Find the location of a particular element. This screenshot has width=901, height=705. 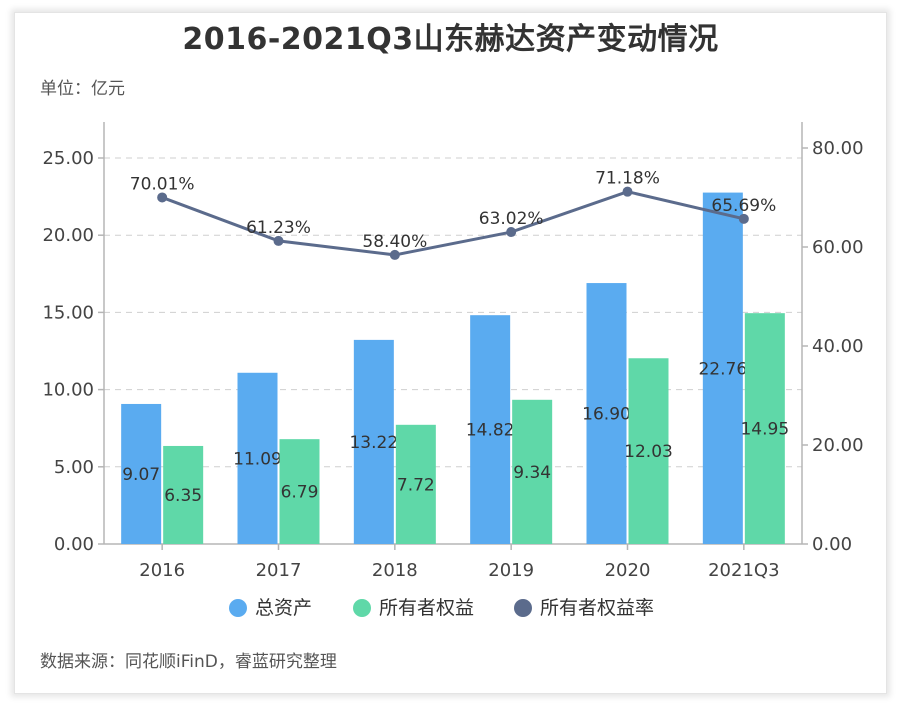

y-left-tick-label: 25.00 is located at coordinates (68, 158).